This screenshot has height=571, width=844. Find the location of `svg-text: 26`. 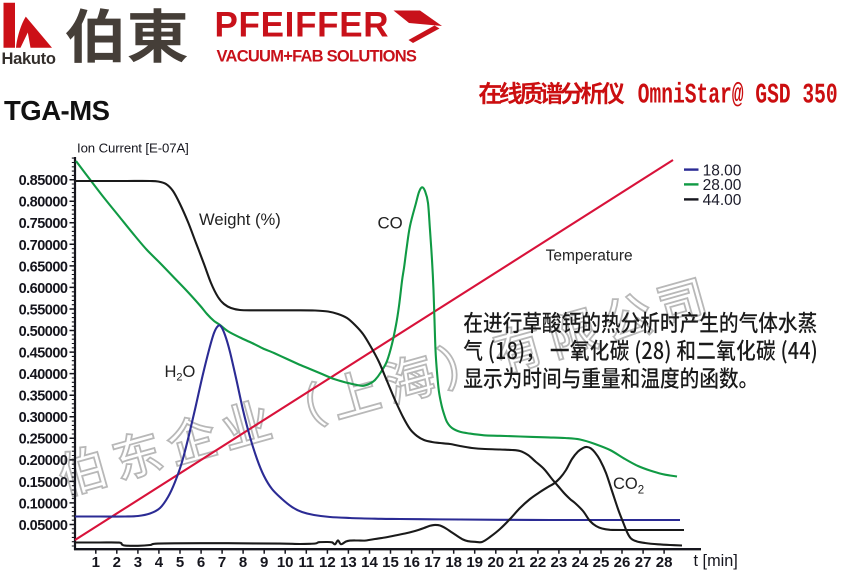

svg-text: 26 is located at coordinates (622, 562).